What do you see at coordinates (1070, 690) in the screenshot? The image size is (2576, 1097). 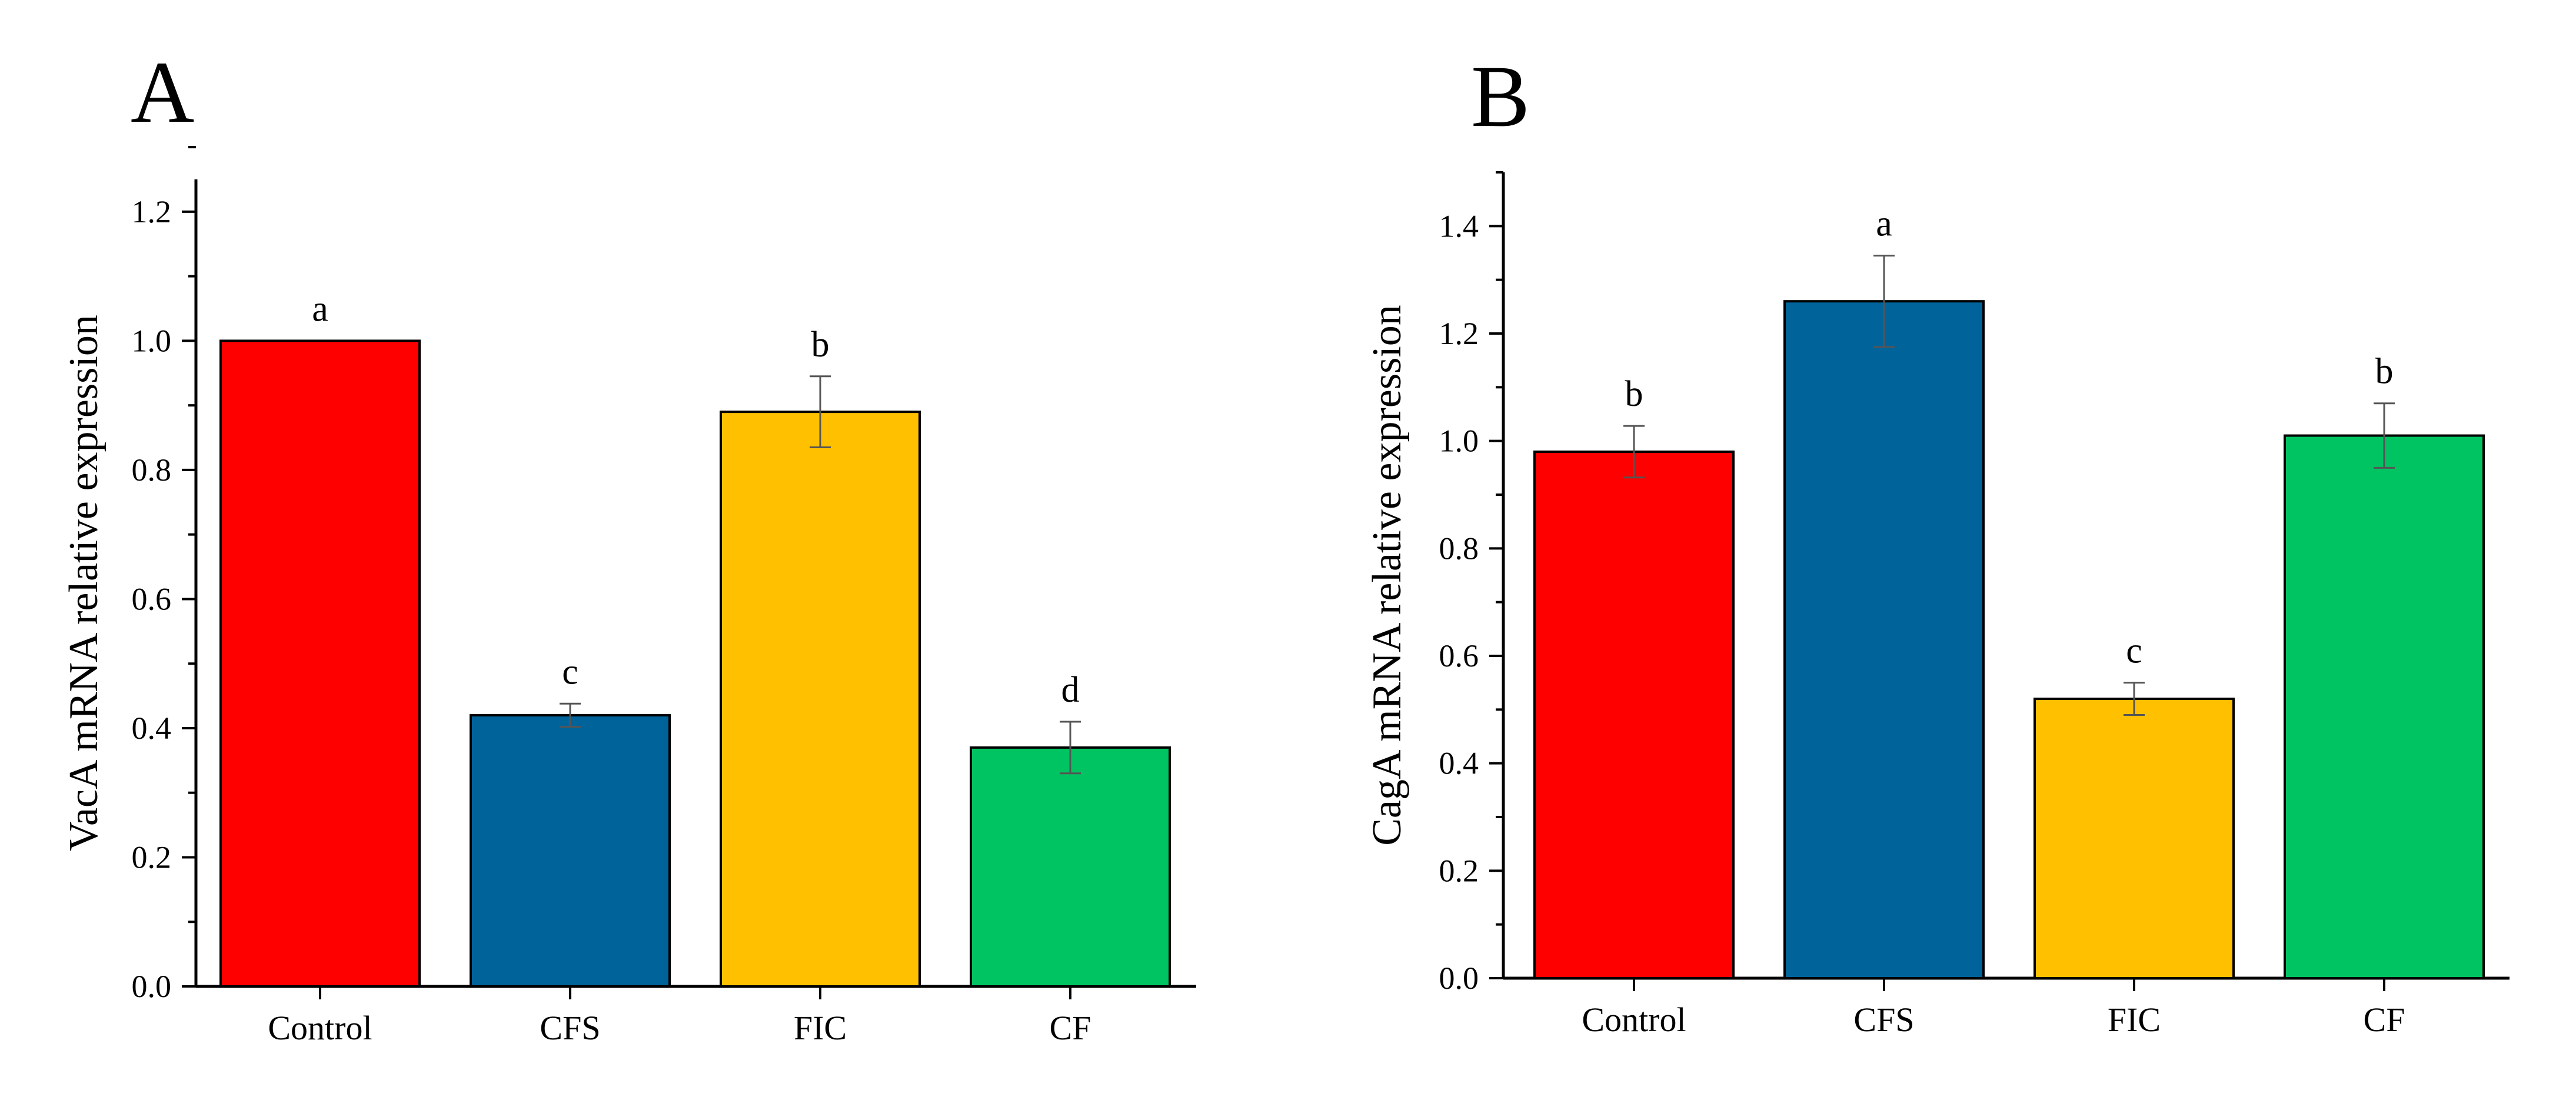 I see `significance-label: d` at bounding box center [1070, 690].